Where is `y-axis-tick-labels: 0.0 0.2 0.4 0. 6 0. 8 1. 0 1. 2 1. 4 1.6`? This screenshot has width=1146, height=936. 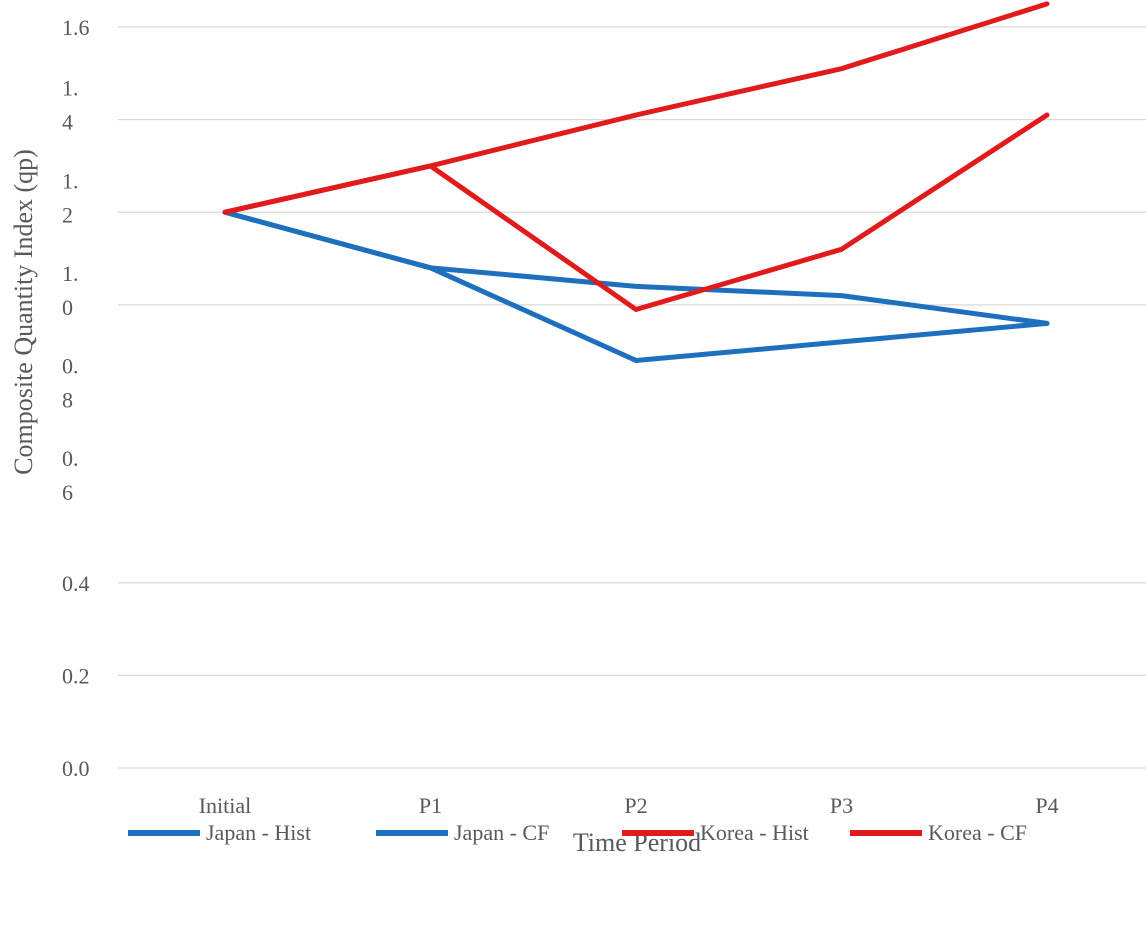
y-axis-tick-labels: 0.0 0.2 0.4 0. 6 0. 8 1. 0 1. 2 1. 4 1.6 is located at coordinates (76, 398).